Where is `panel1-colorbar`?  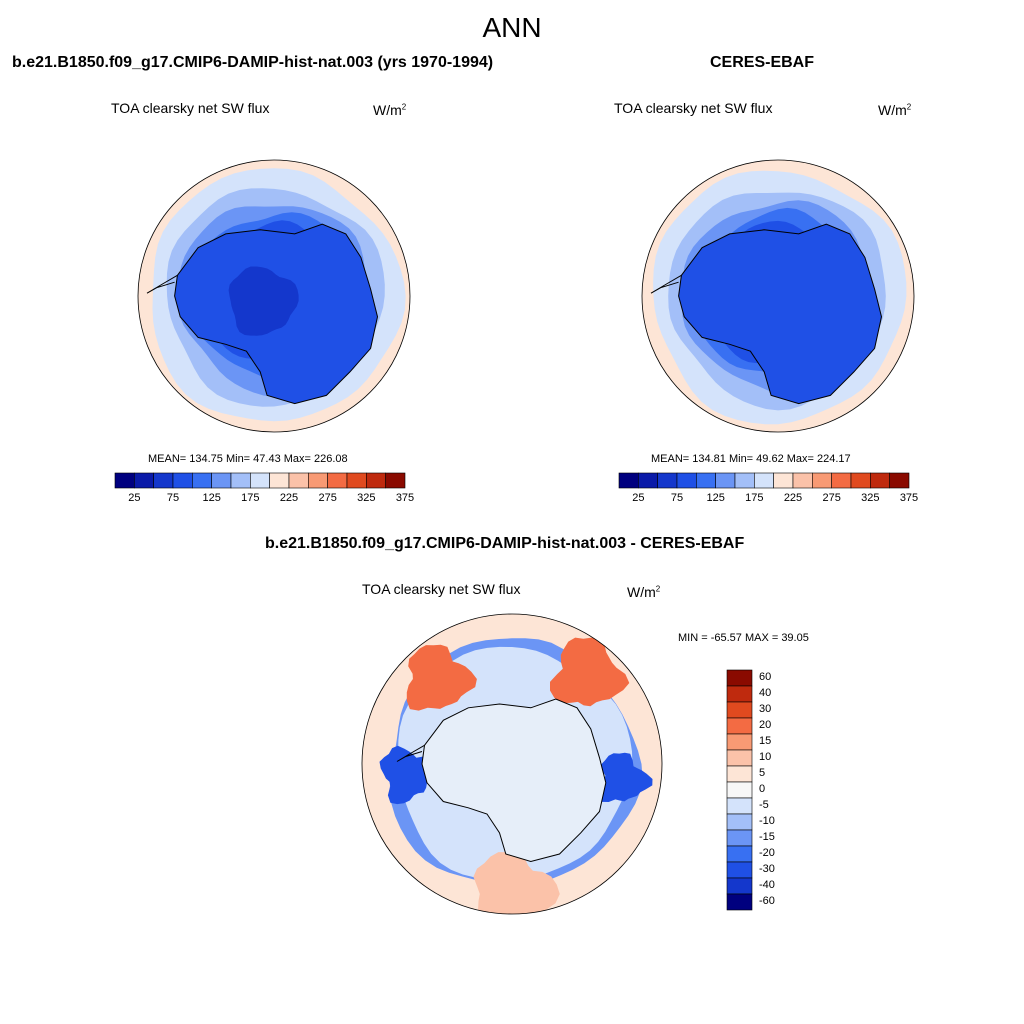
panel1-colorbar is located at coordinates (260, 480).